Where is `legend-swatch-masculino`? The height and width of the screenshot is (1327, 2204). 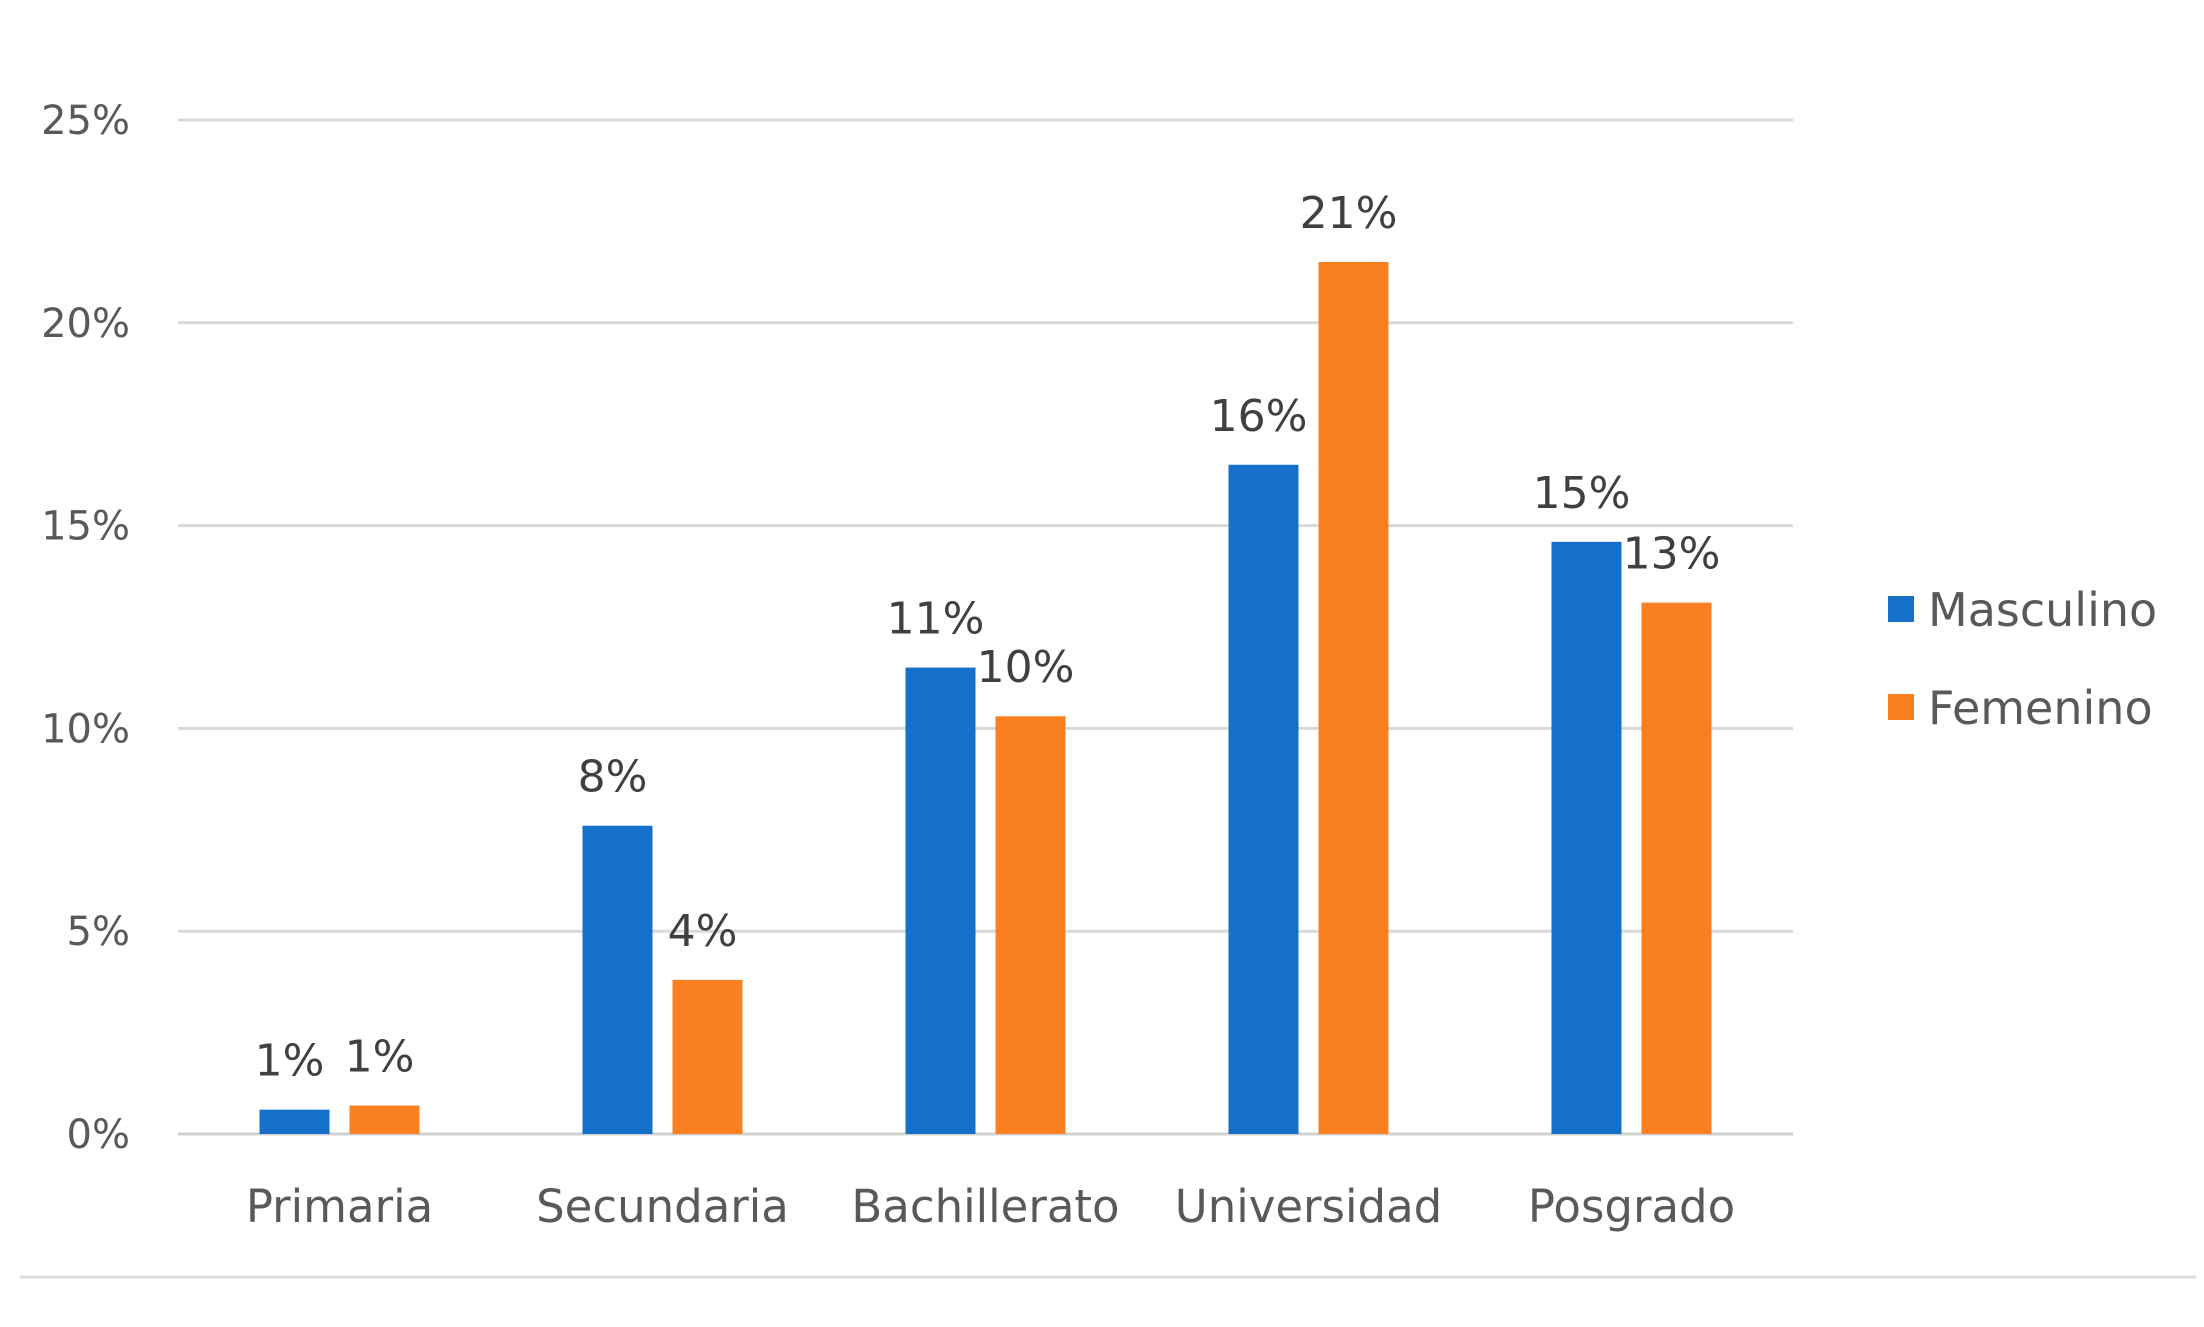
legend-swatch-masculino is located at coordinates (1901, 609).